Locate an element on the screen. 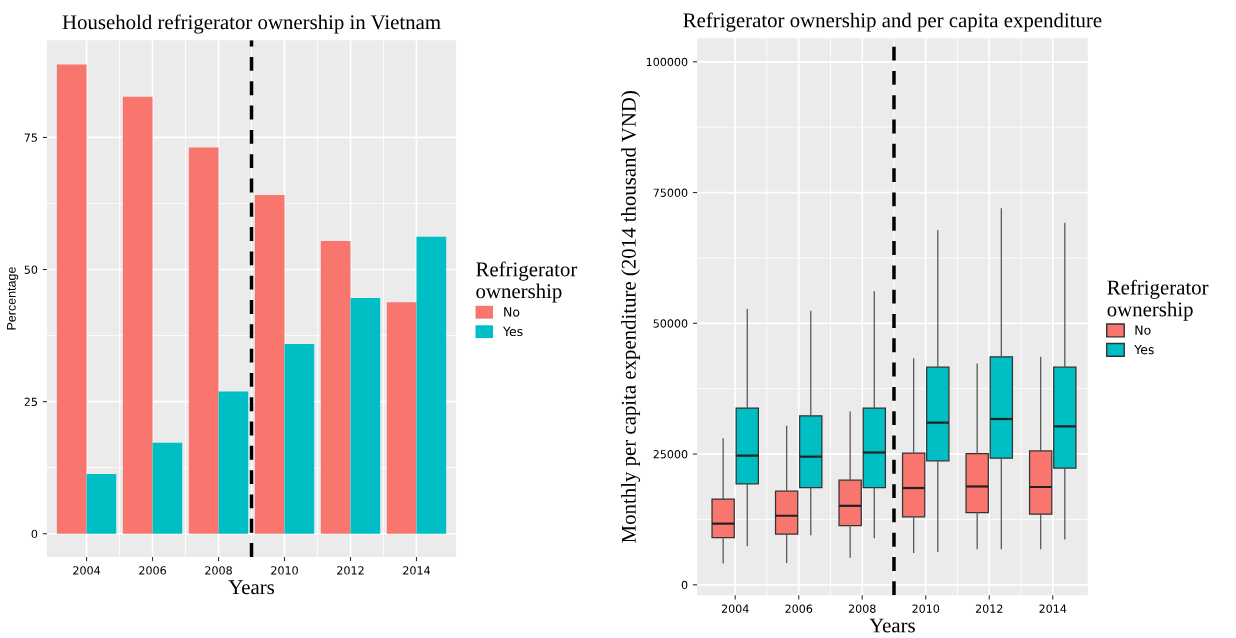 The height and width of the screenshot is (638, 1236). y-axis-title: Percentage is located at coordinates (13, 298).